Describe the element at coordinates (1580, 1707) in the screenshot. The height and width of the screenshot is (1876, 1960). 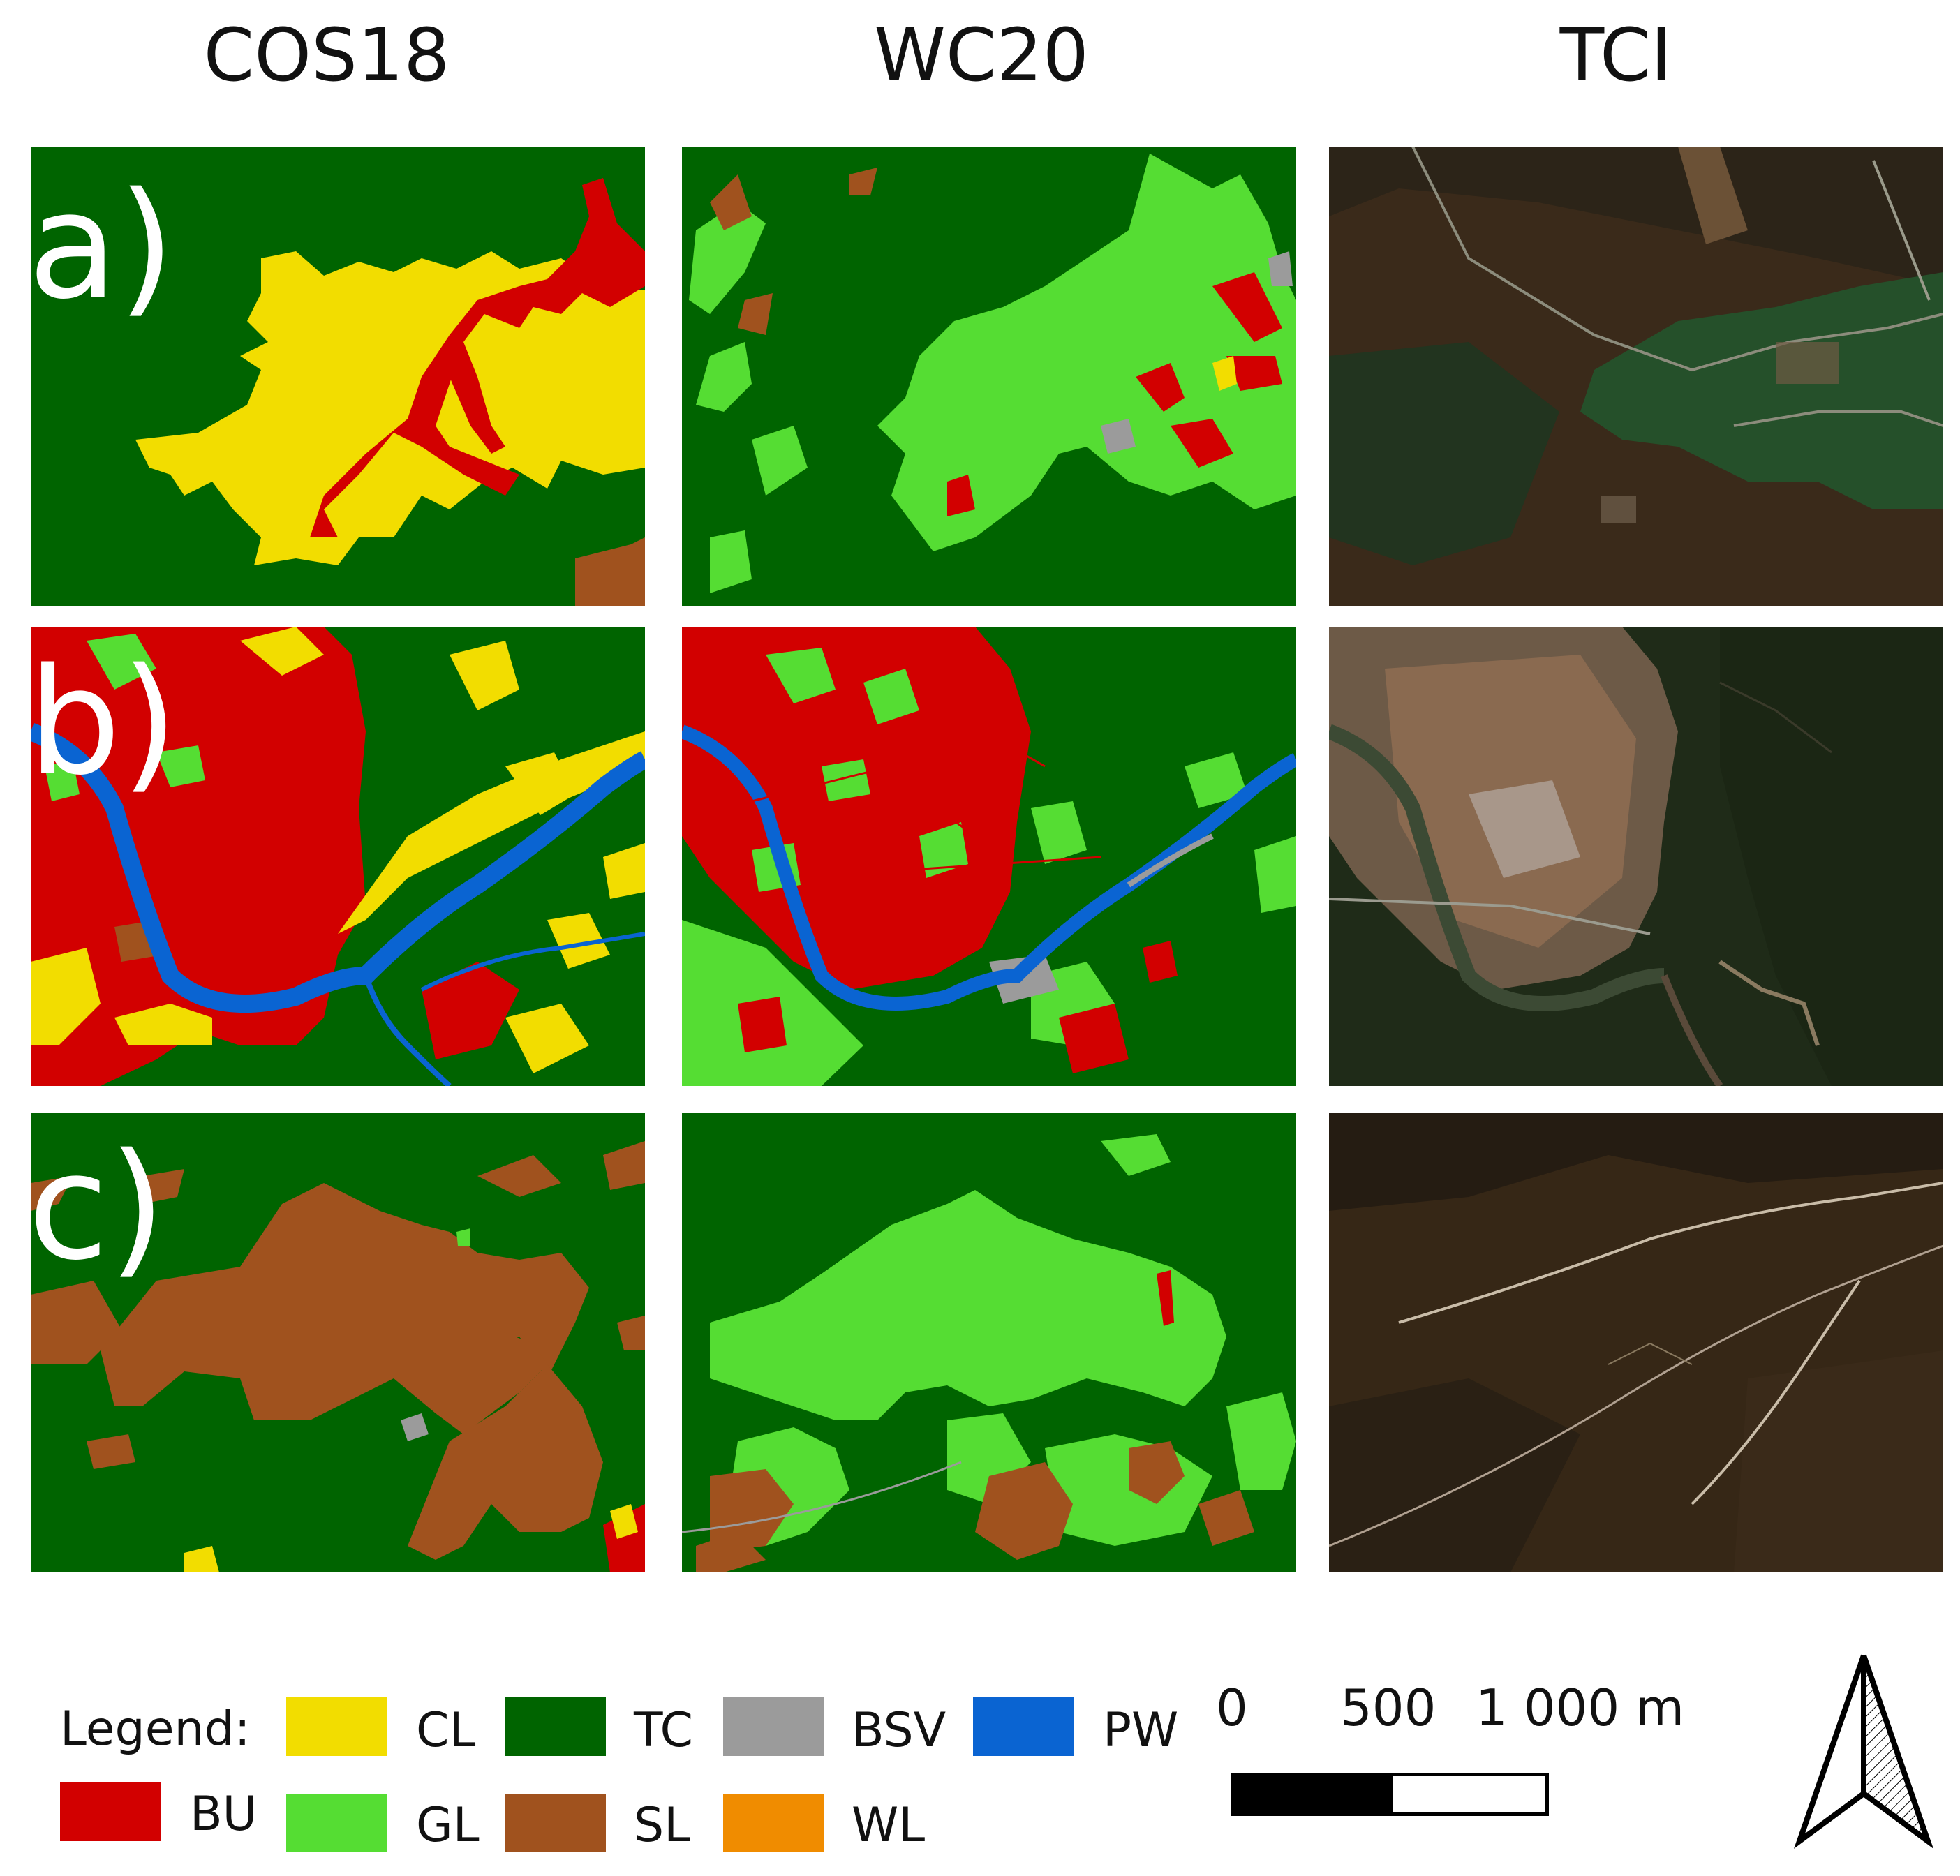
I see `scale-label-1000: 1 000 m` at that location.